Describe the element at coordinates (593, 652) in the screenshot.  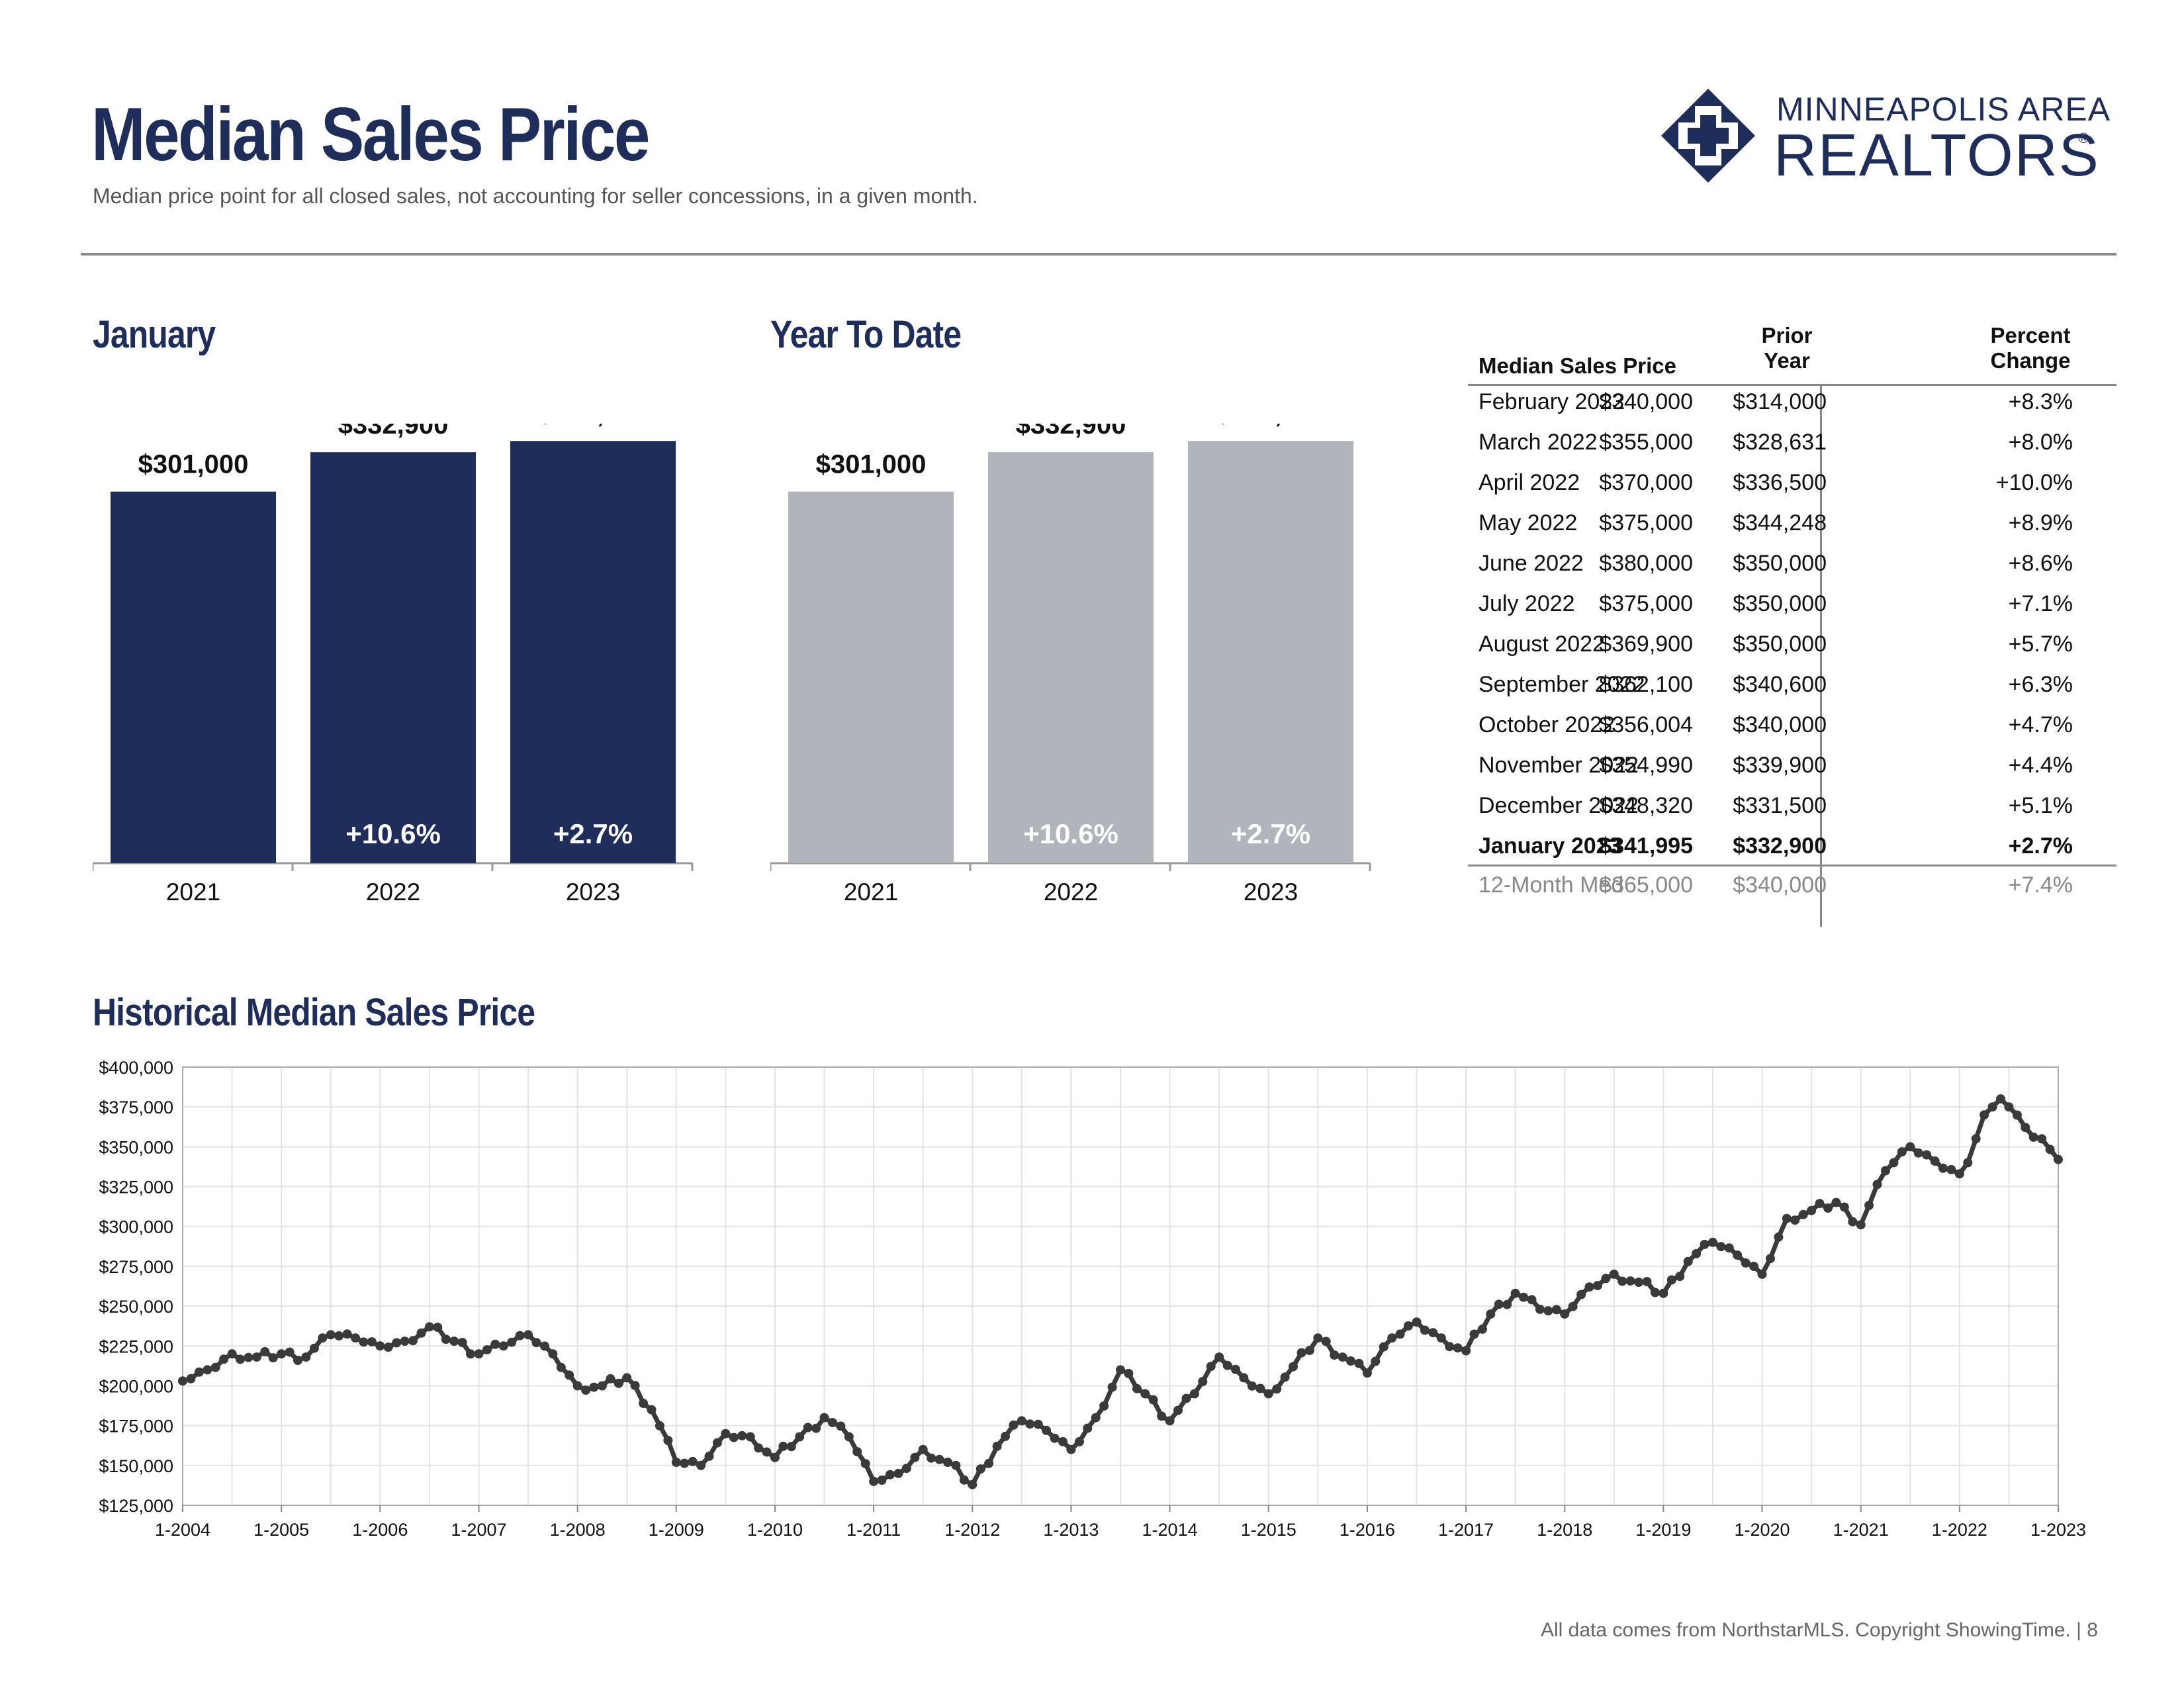
I see `january-bar` at that location.